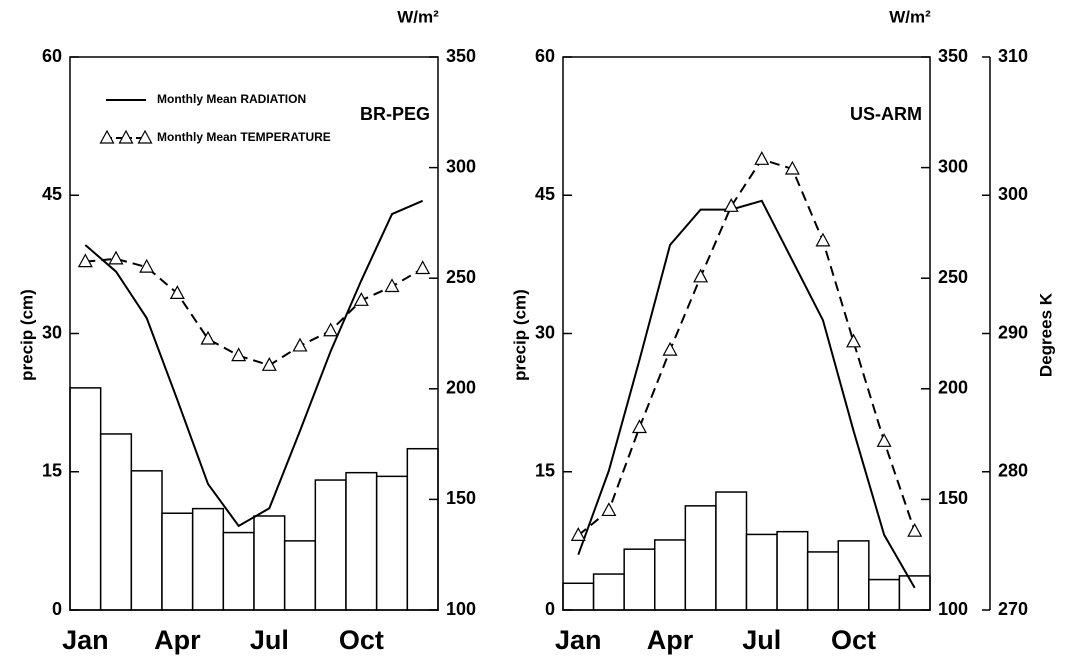  Describe the element at coordinates (1045, 334) in the screenshot. I see `y3-axis-label: Degrees K` at that location.